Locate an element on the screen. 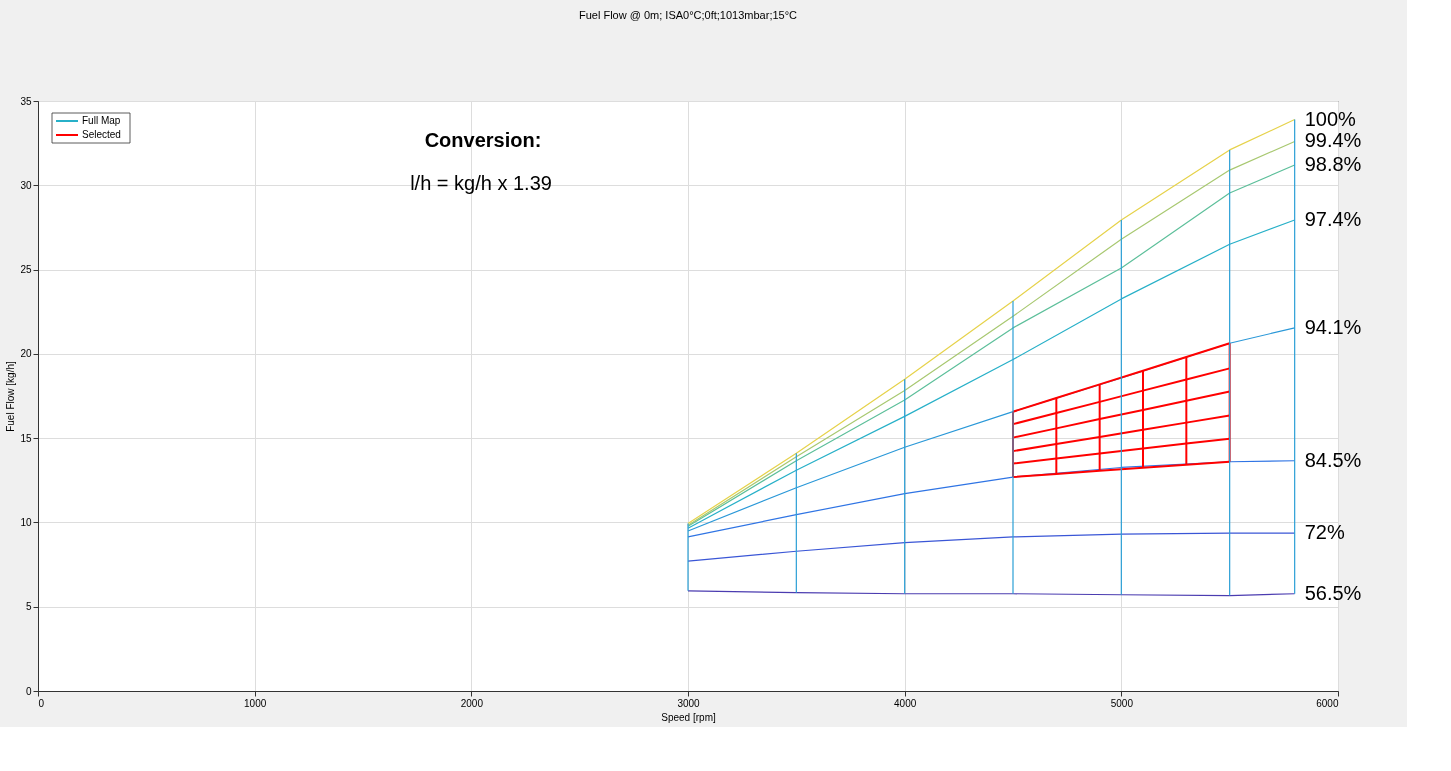 The image size is (1451, 771). x-tick-label: 5000 is located at coordinates (1122, 703).